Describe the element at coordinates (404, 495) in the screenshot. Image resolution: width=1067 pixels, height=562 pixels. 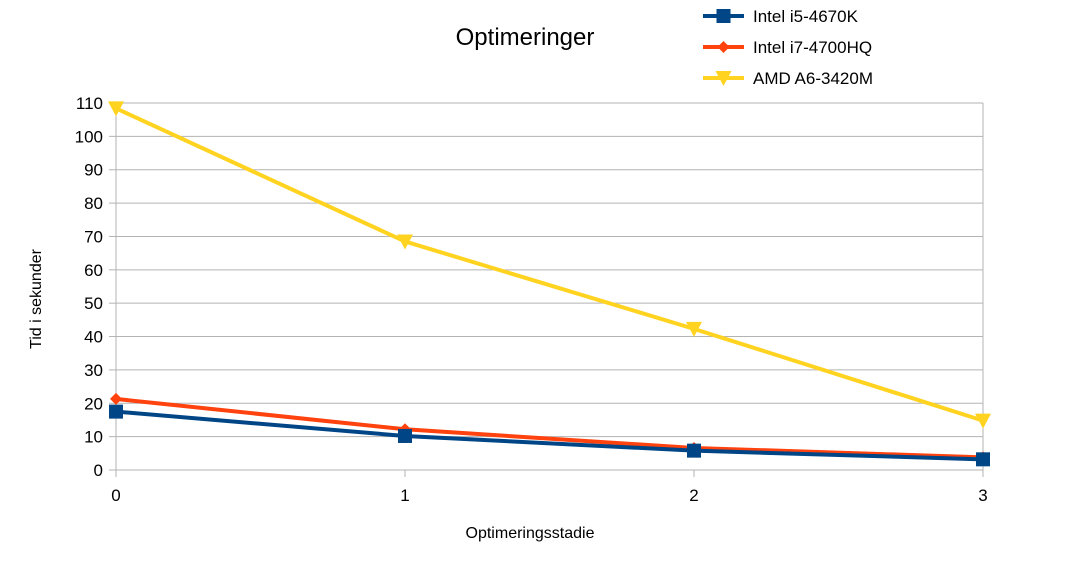
I see `x-tick-label: 1` at that location.